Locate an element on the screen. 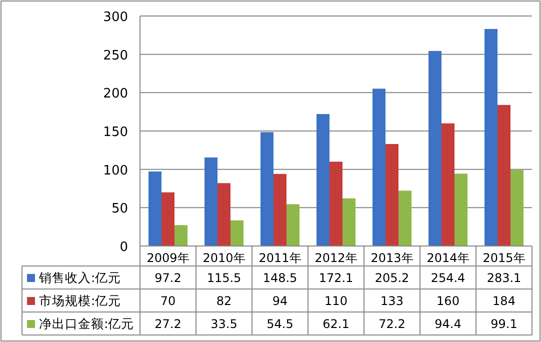  y-tick-label: 50 is located at coordinates (119, 209).